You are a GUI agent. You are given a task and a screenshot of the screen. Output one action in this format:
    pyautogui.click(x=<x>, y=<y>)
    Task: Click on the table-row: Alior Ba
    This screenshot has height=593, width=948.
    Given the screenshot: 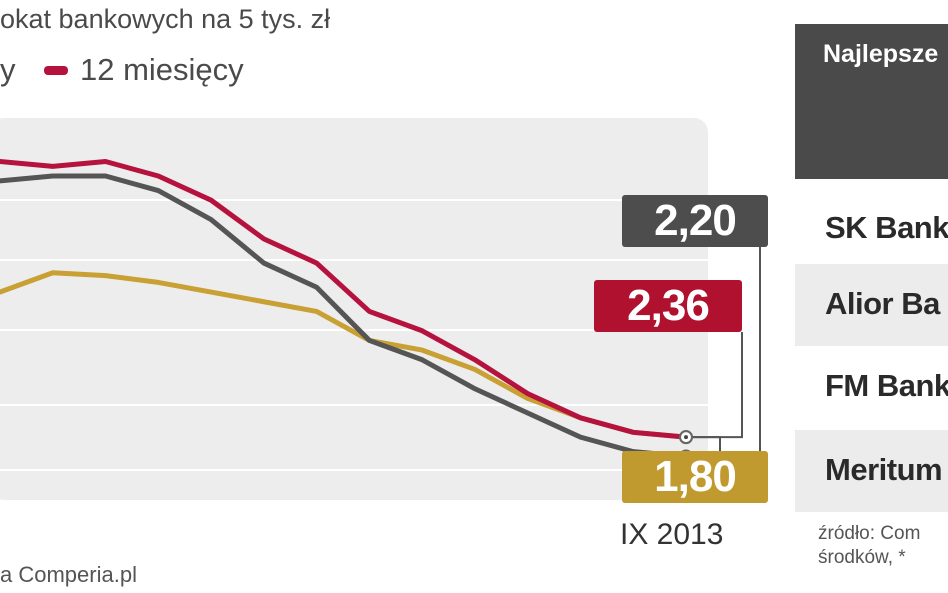 What is the action you would take?
    pyautogui.click(x=871, y=305)
    